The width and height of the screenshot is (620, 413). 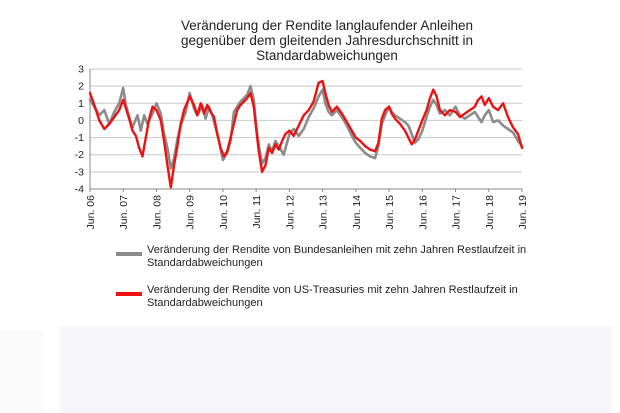 What do you see at coordinates (91, 212) in the screenshot?
I see `x-tick-label: Jun. 06` at bounding box center [91, 212].